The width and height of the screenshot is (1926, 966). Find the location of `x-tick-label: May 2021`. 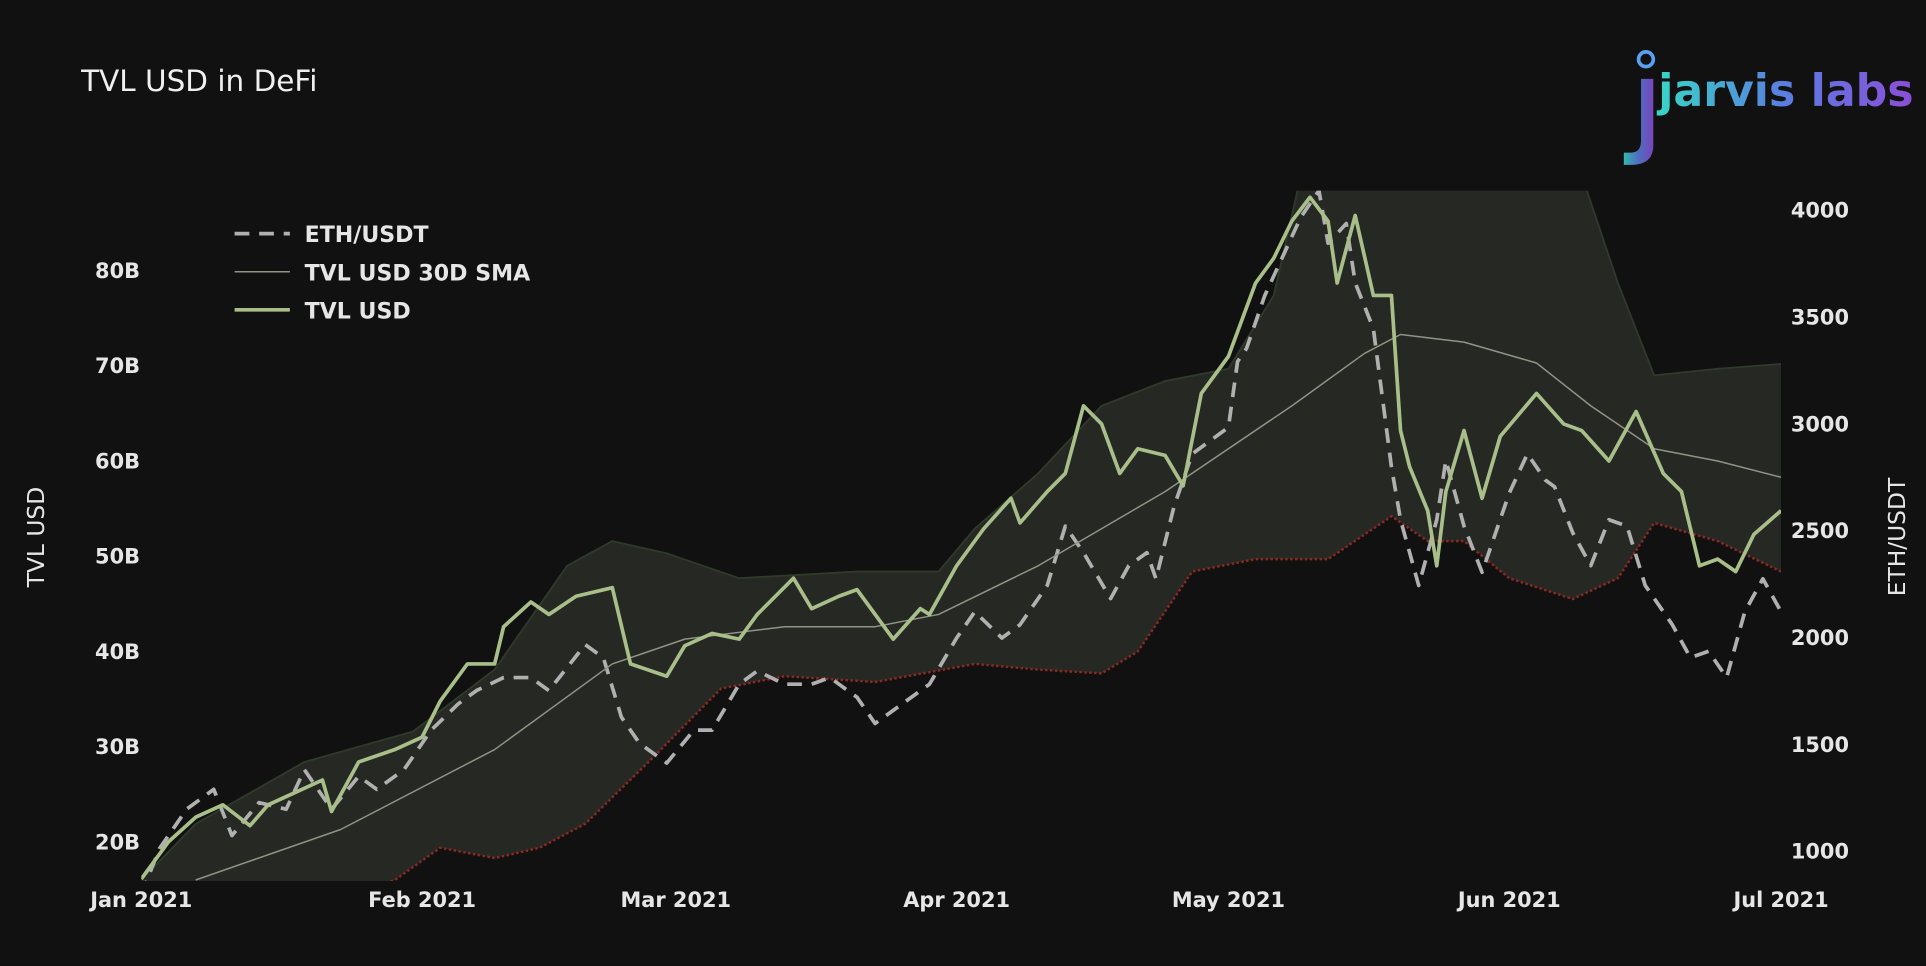

x-tick-label: May 2021 is located at coordinates (1228, 900).